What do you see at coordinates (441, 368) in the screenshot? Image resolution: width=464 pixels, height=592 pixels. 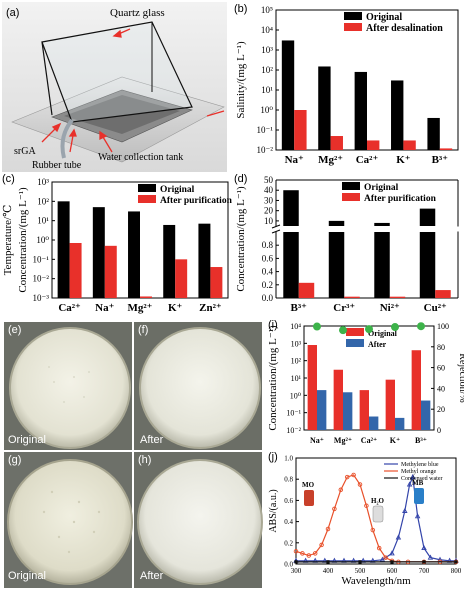 I see `right-y-tick-label: 60` at bounding box center [441, 368].